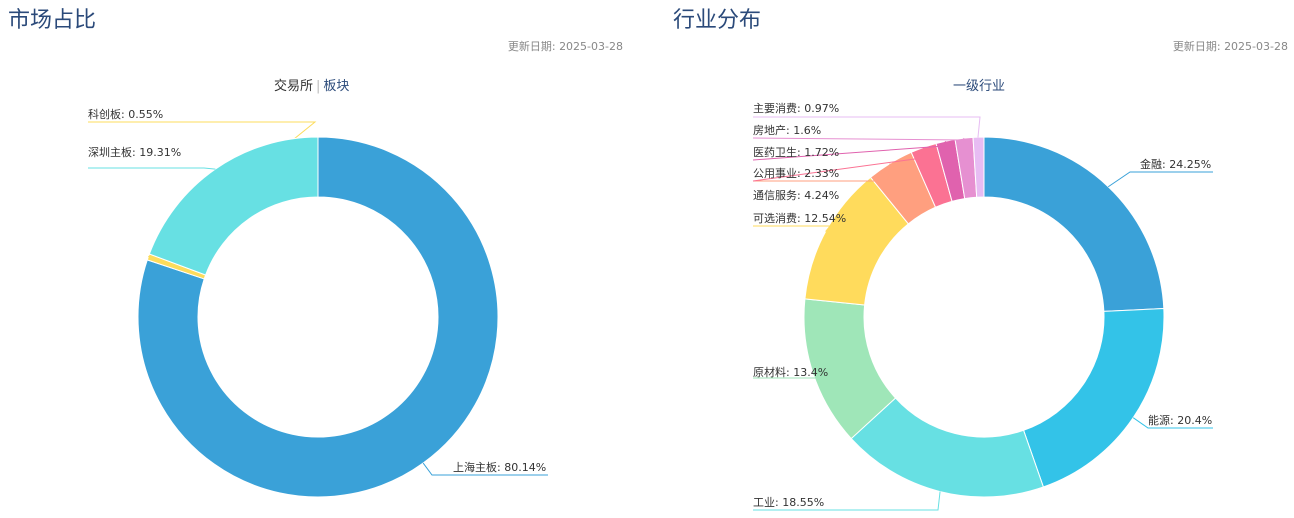  Describe the element at coordinates (336, 86) in the screenshot. I see `tab-board: 板块` at that location.